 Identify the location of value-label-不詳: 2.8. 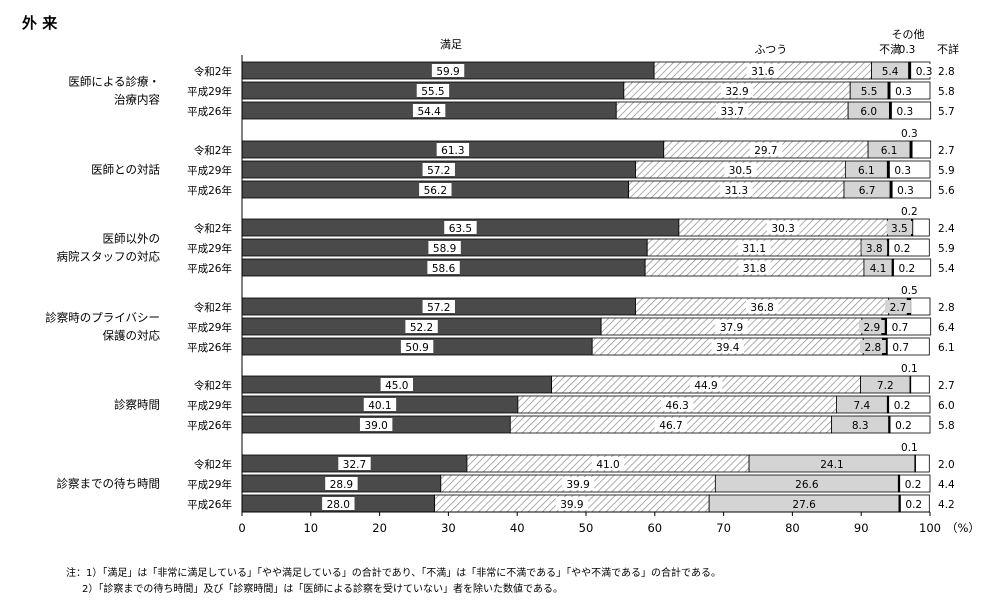
(946, 308).